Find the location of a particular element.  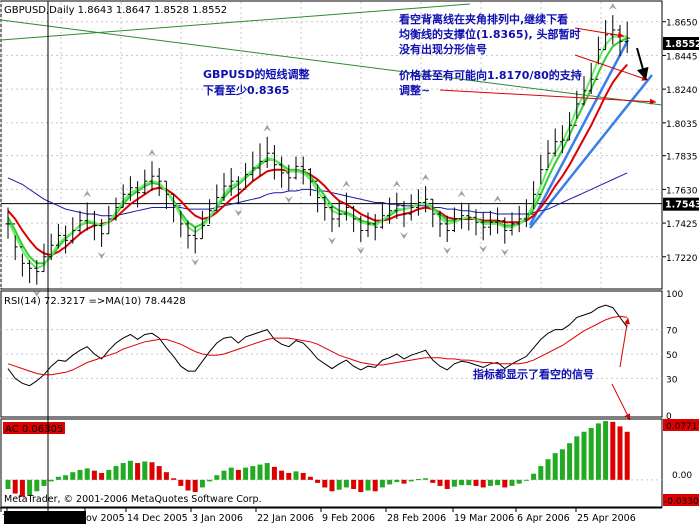

ac-mid-label: 0.00 is located at coordinates (682, 476).